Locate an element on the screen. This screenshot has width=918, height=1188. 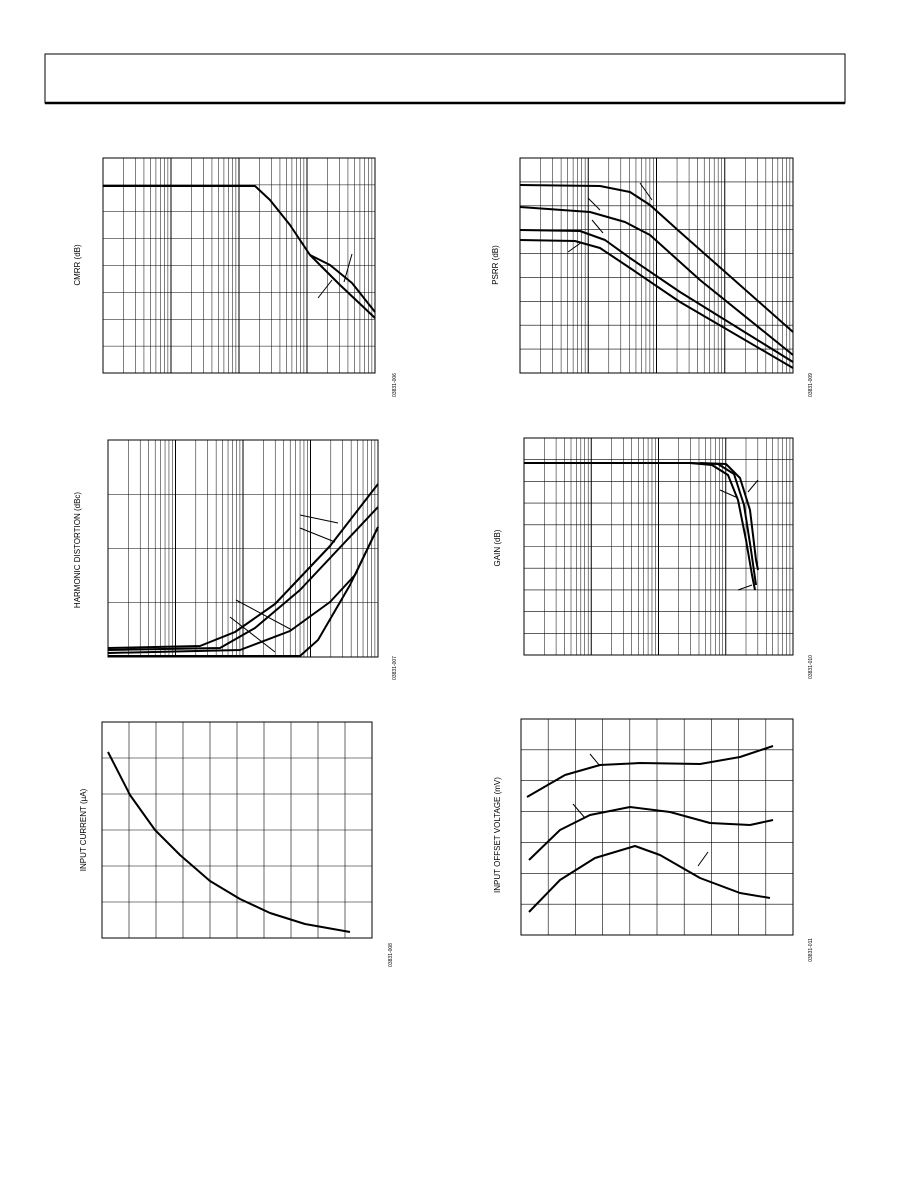
header-box is located at coordinates (445, 78).